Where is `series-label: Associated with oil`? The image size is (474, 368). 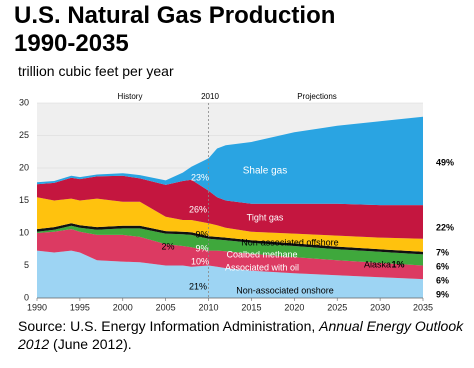 series-label: Associated with oil is located at coordinates (262, 267).